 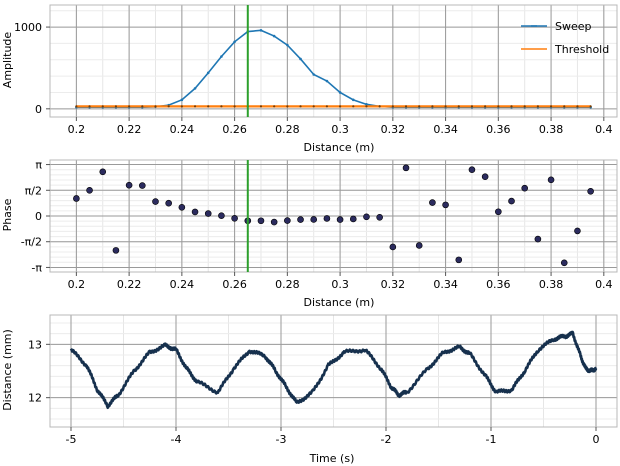 What do you see at coordinates (33, 190) in the screenshot?
I see `y-tick-label: π/2` at bounding box center [33, 190].